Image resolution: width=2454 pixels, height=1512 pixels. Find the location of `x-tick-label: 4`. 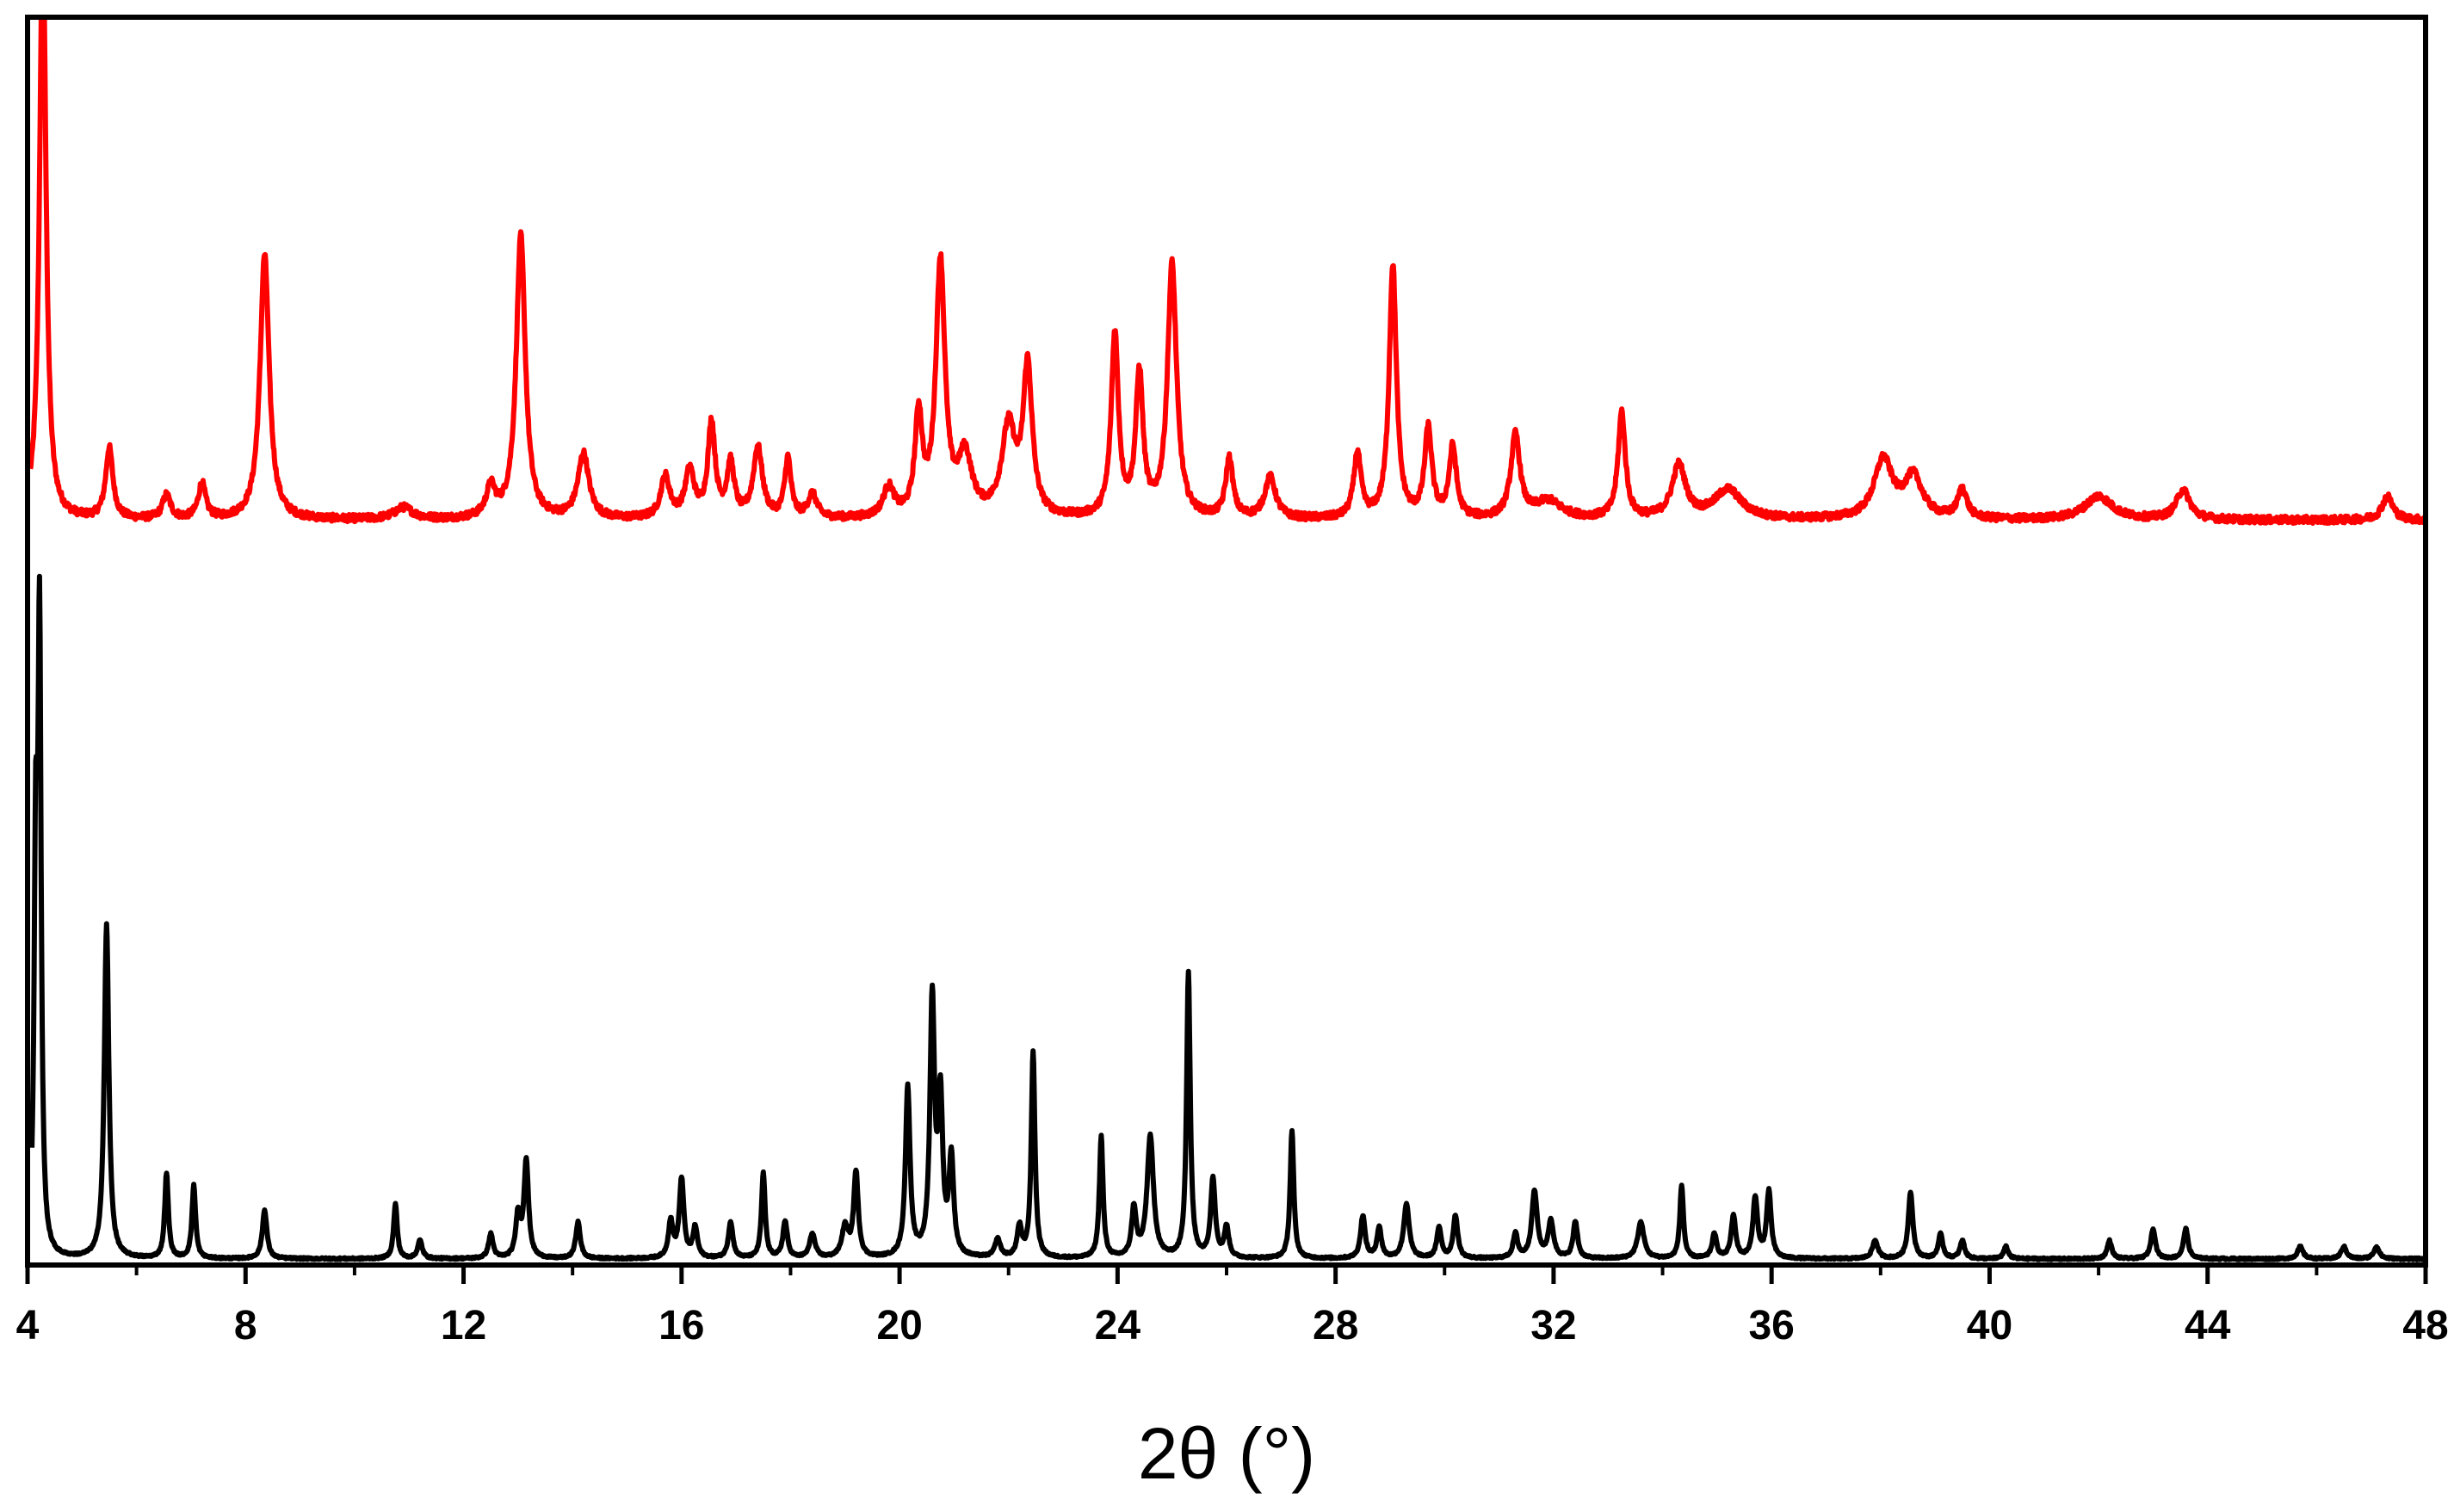

x-tick-label: 4 is located at coordinates (28, 1325).